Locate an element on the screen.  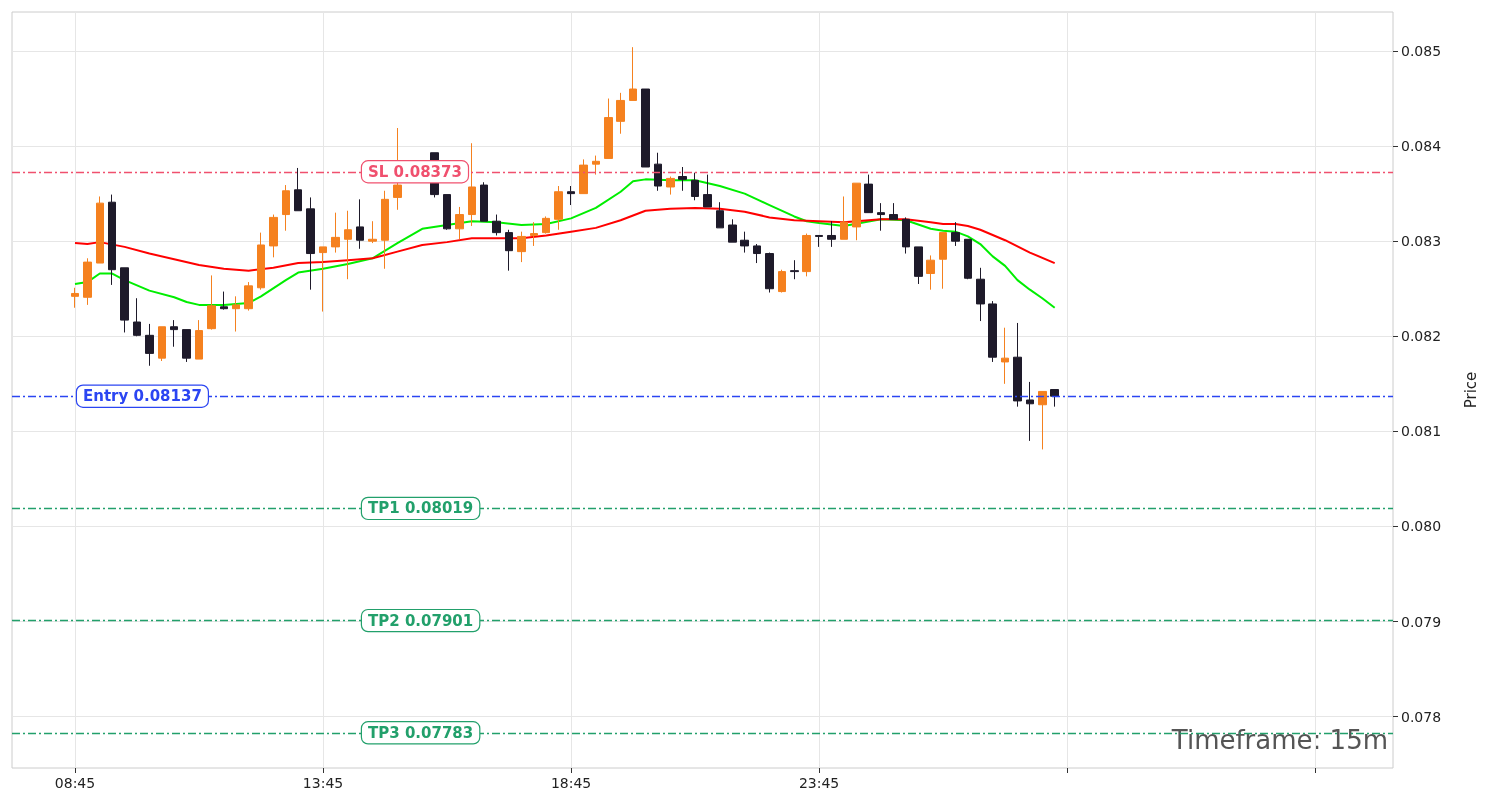
x-tick-label: 23:45 is located at coordinates (819, 783).